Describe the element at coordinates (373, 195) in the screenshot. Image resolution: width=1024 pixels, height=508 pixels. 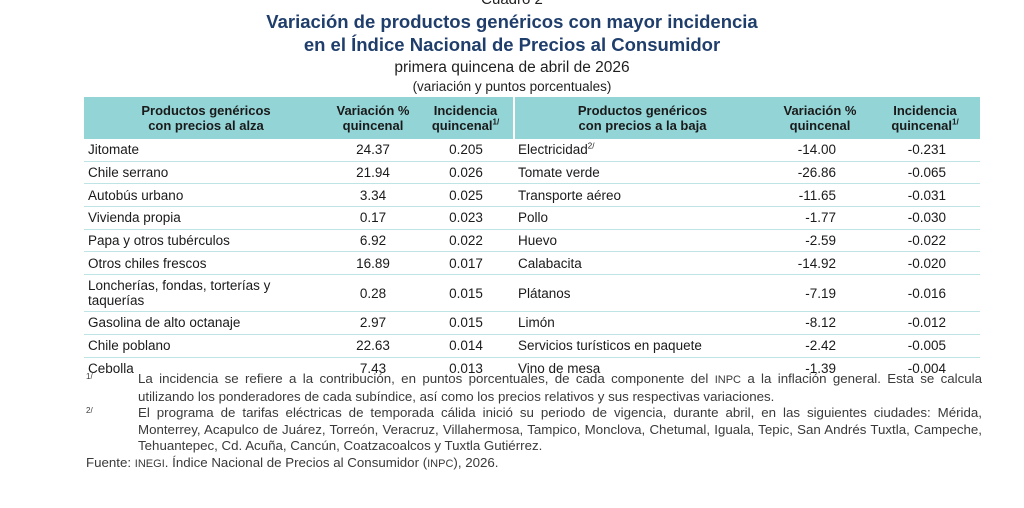
I see `up-variation-cell: 3.34` at that location.